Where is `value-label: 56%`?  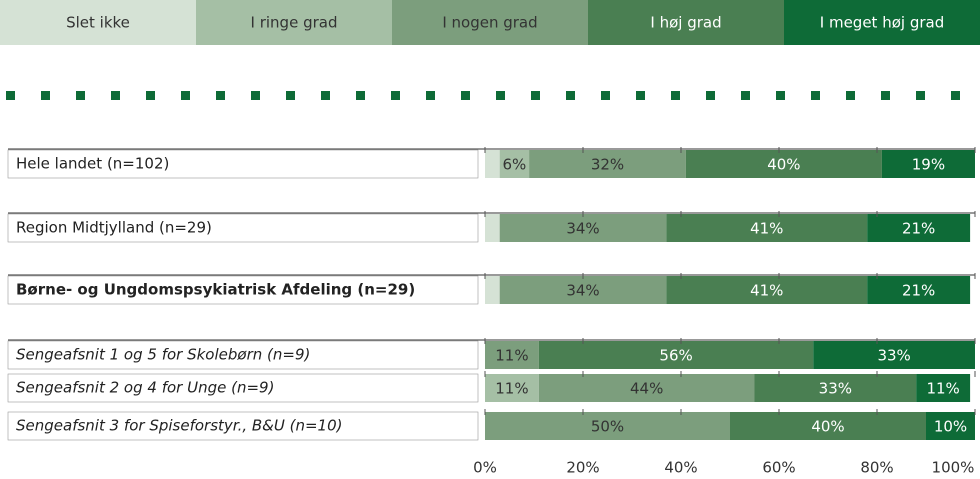
value-label: 56% is located at coordinates (675, 356).